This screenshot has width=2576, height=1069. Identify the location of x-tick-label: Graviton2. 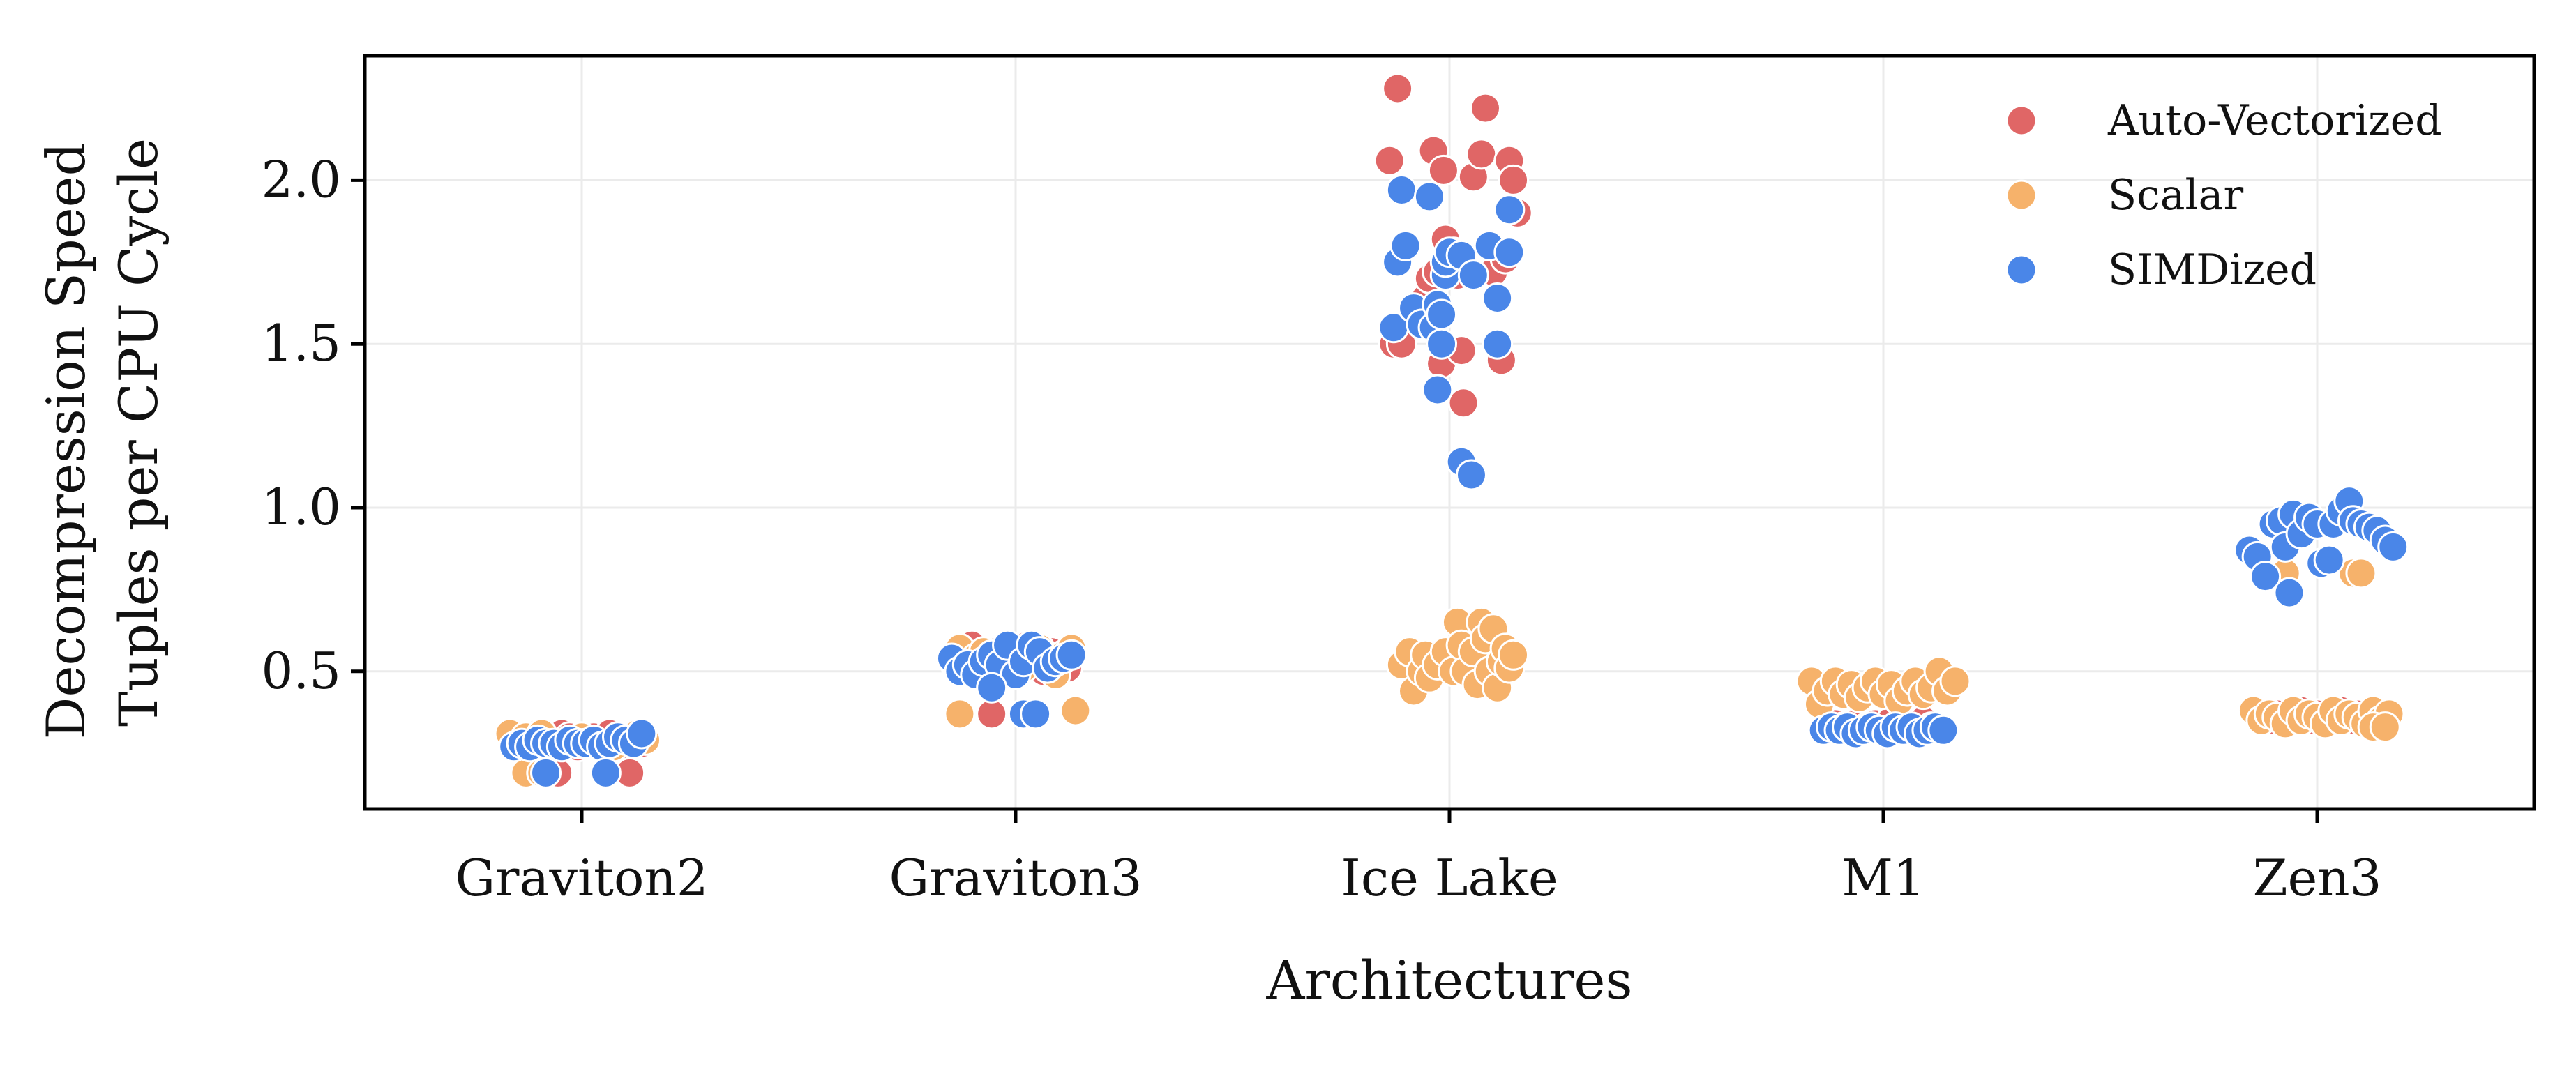
(581, 878).